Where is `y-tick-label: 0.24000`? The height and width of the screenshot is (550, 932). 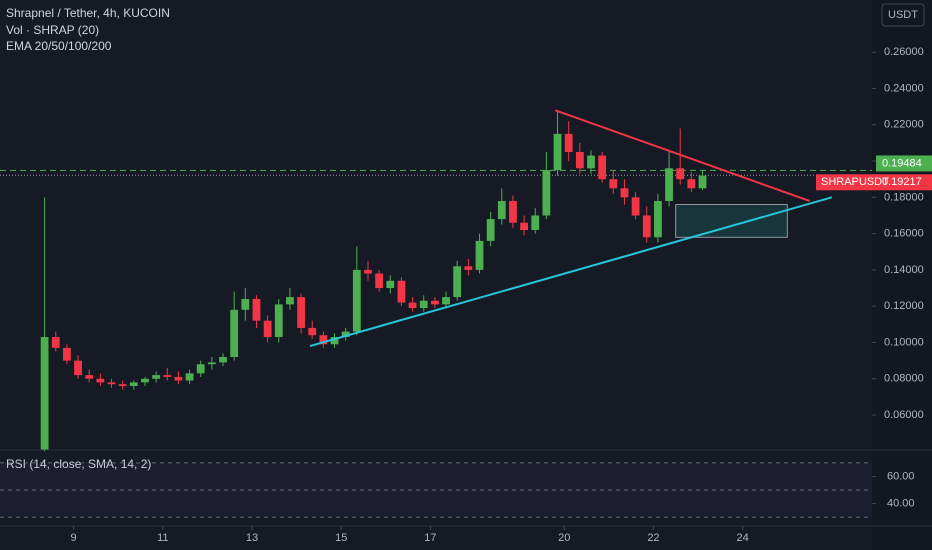 y-tick-label: 0.24000 is located at coordinates (904, 88).